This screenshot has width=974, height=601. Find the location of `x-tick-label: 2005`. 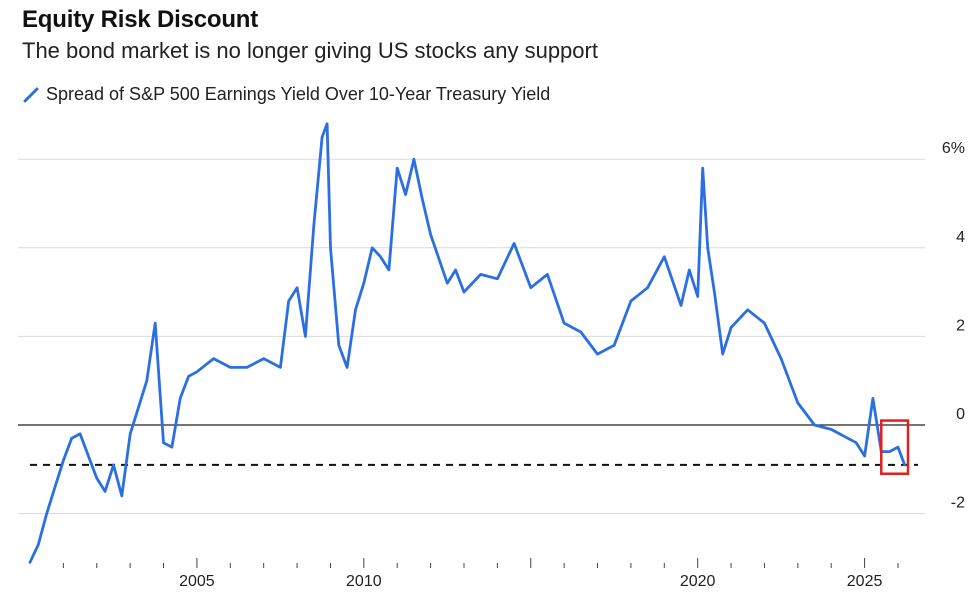

x-tick-label: 2005 is located at coordinates (197, 581).